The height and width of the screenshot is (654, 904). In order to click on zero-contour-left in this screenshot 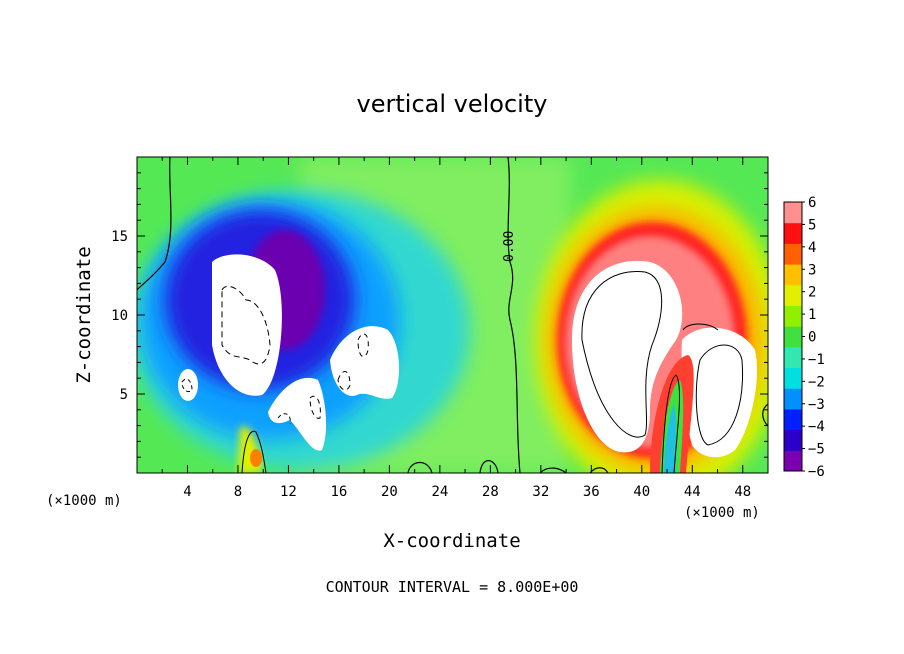, I will do `click(154, 224)`.